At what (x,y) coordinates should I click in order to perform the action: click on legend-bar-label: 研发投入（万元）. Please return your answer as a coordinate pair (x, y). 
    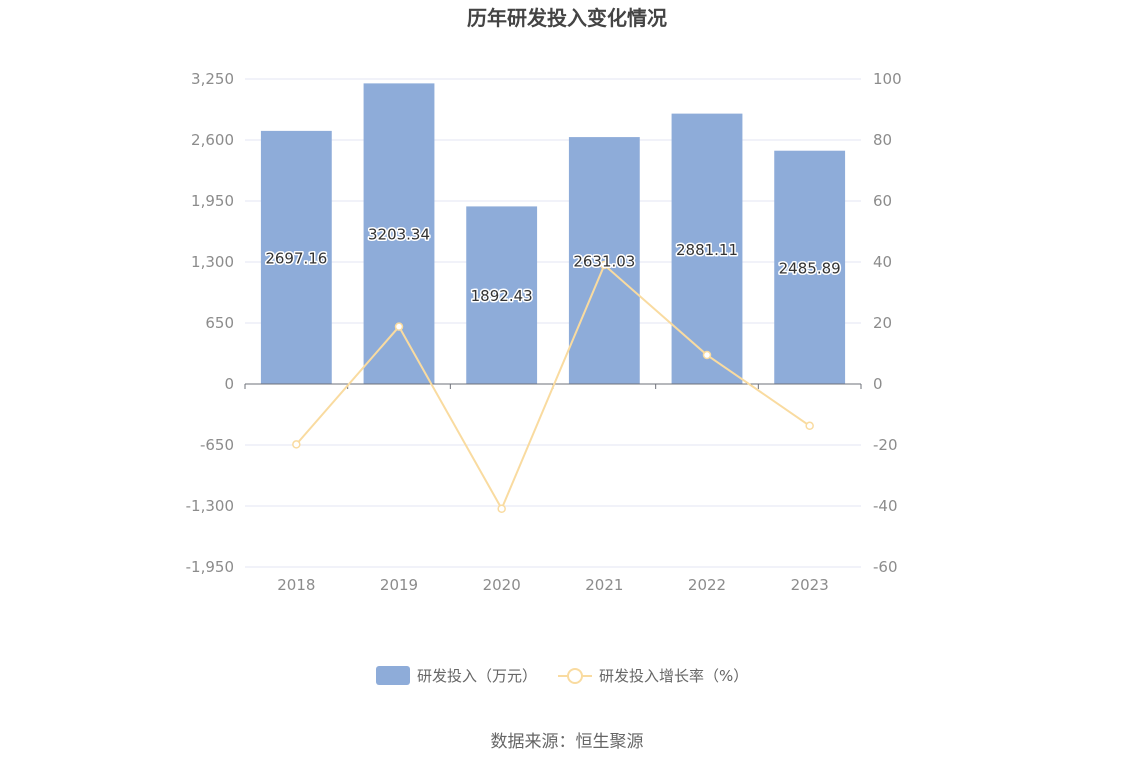
    Looking at the image, I should click on (477, 676).